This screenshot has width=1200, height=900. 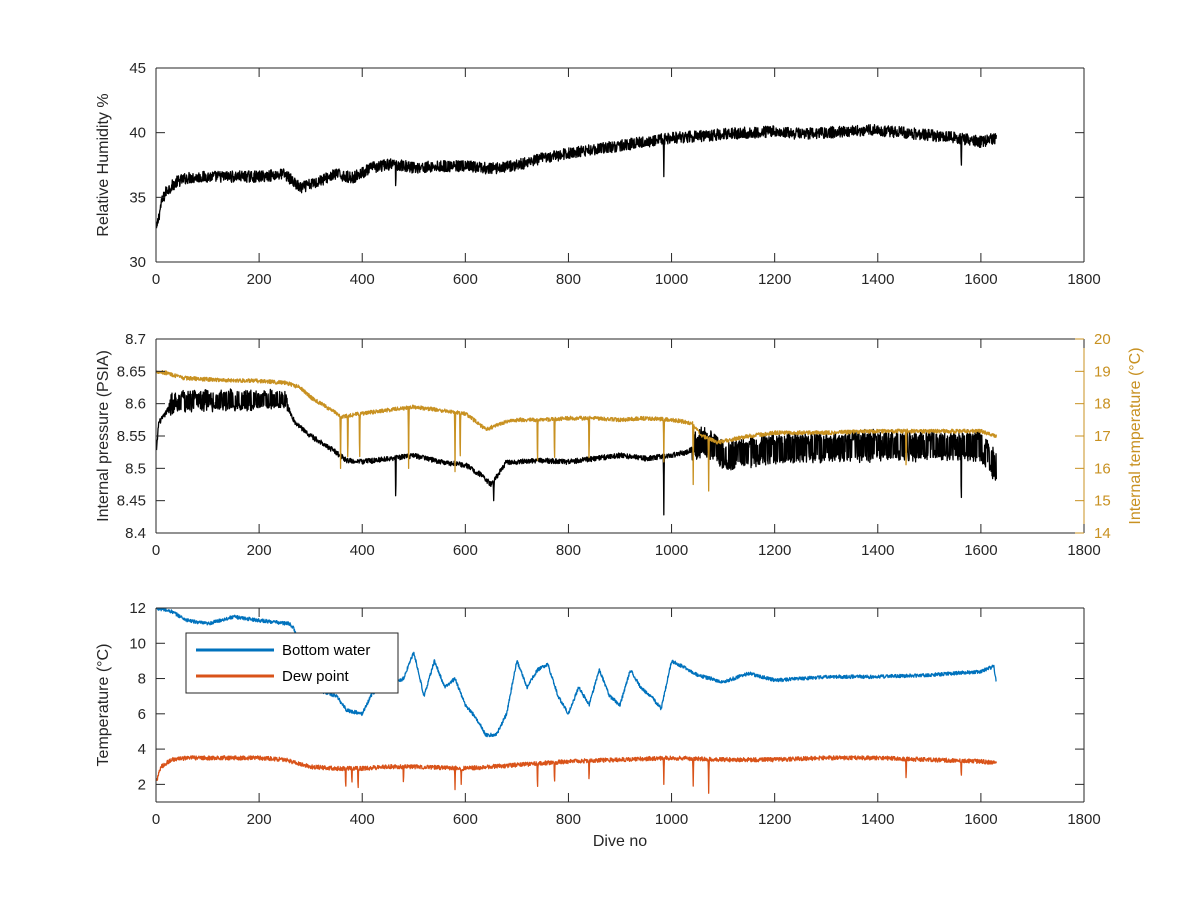 What do you see at coordinates (316, 676) in the screenshot?
I see `legend-label: Dew point` at bounding box center [316, 676].